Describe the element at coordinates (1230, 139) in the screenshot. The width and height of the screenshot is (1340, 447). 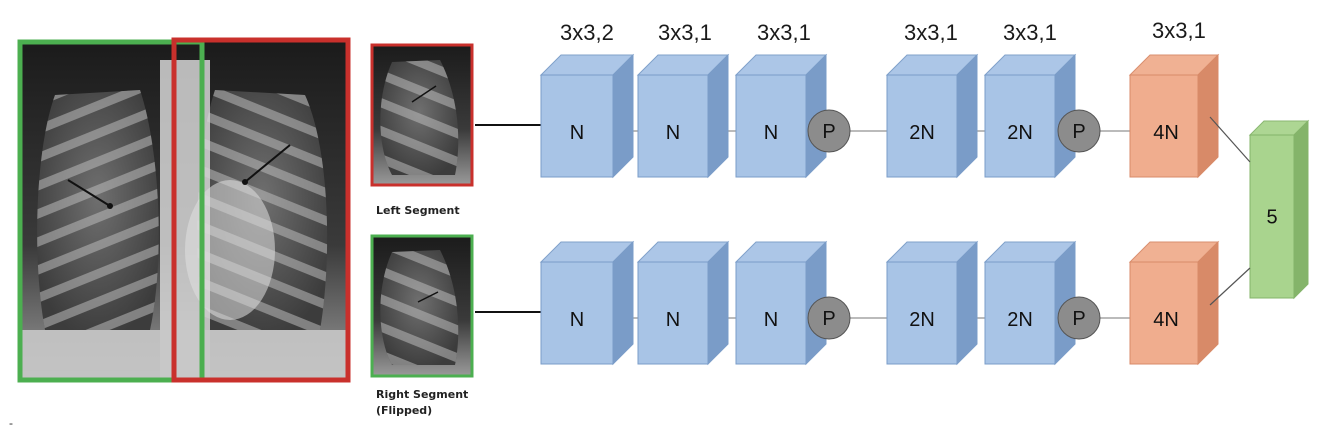
I see `merge-connector-top` at that location.